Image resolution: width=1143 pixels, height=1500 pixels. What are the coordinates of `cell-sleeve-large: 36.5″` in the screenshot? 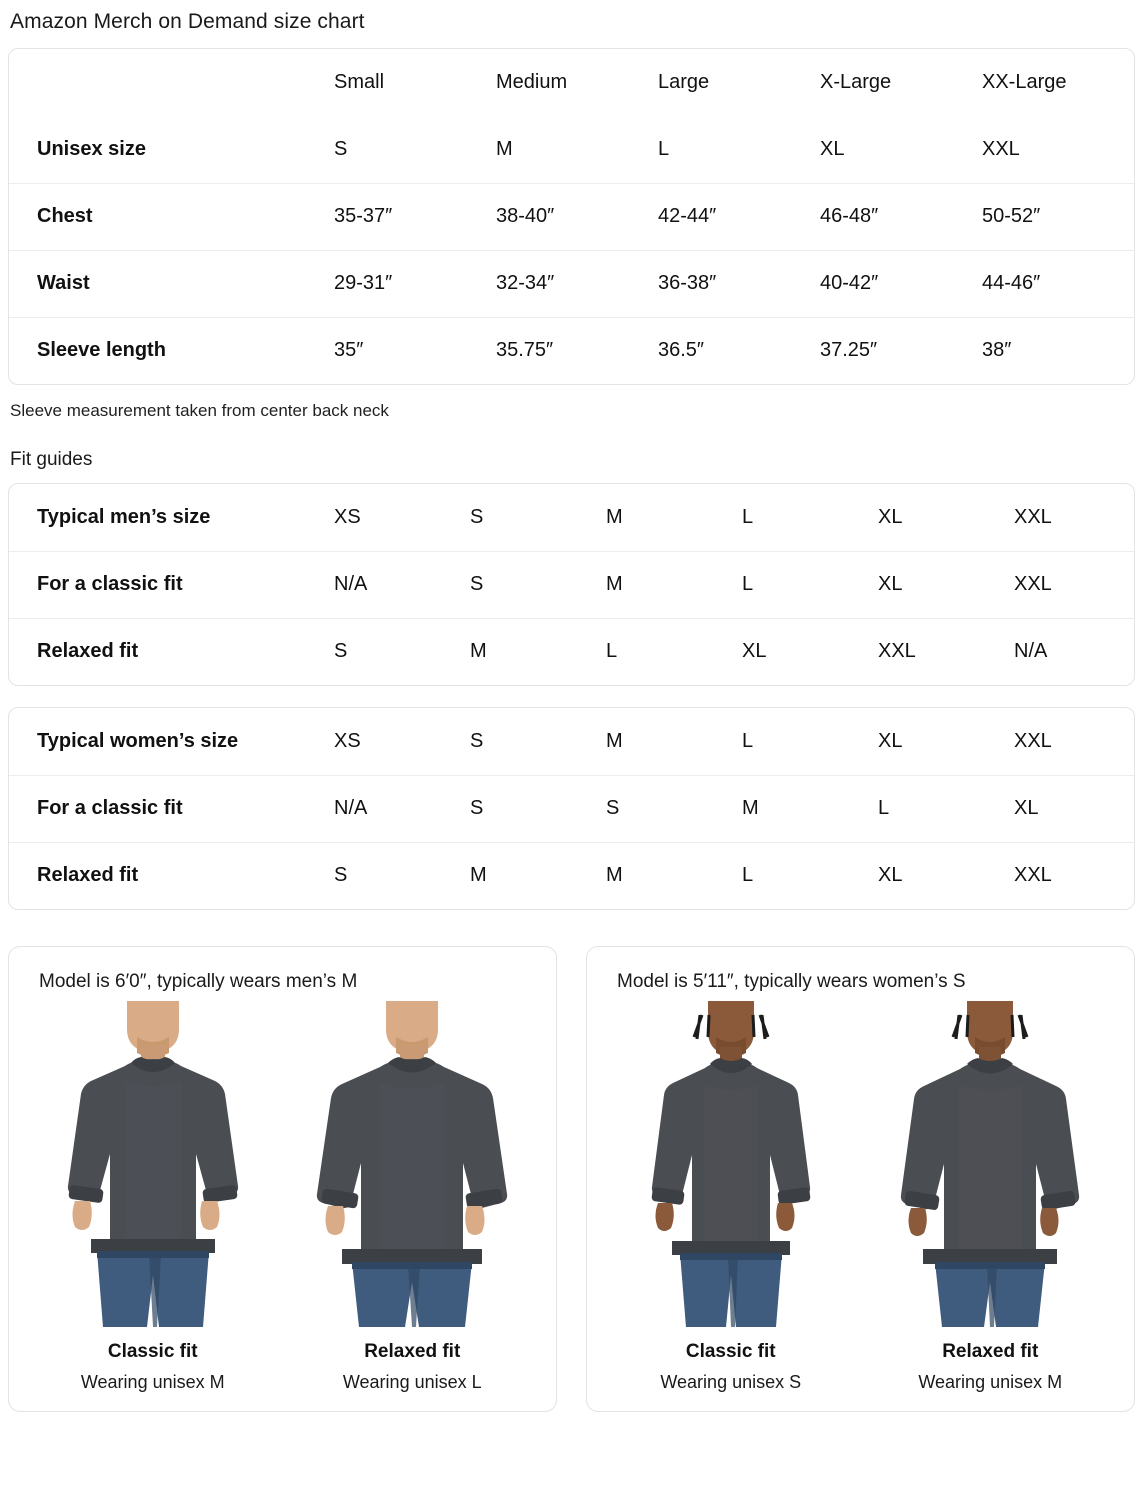 It's located at (739, 350).